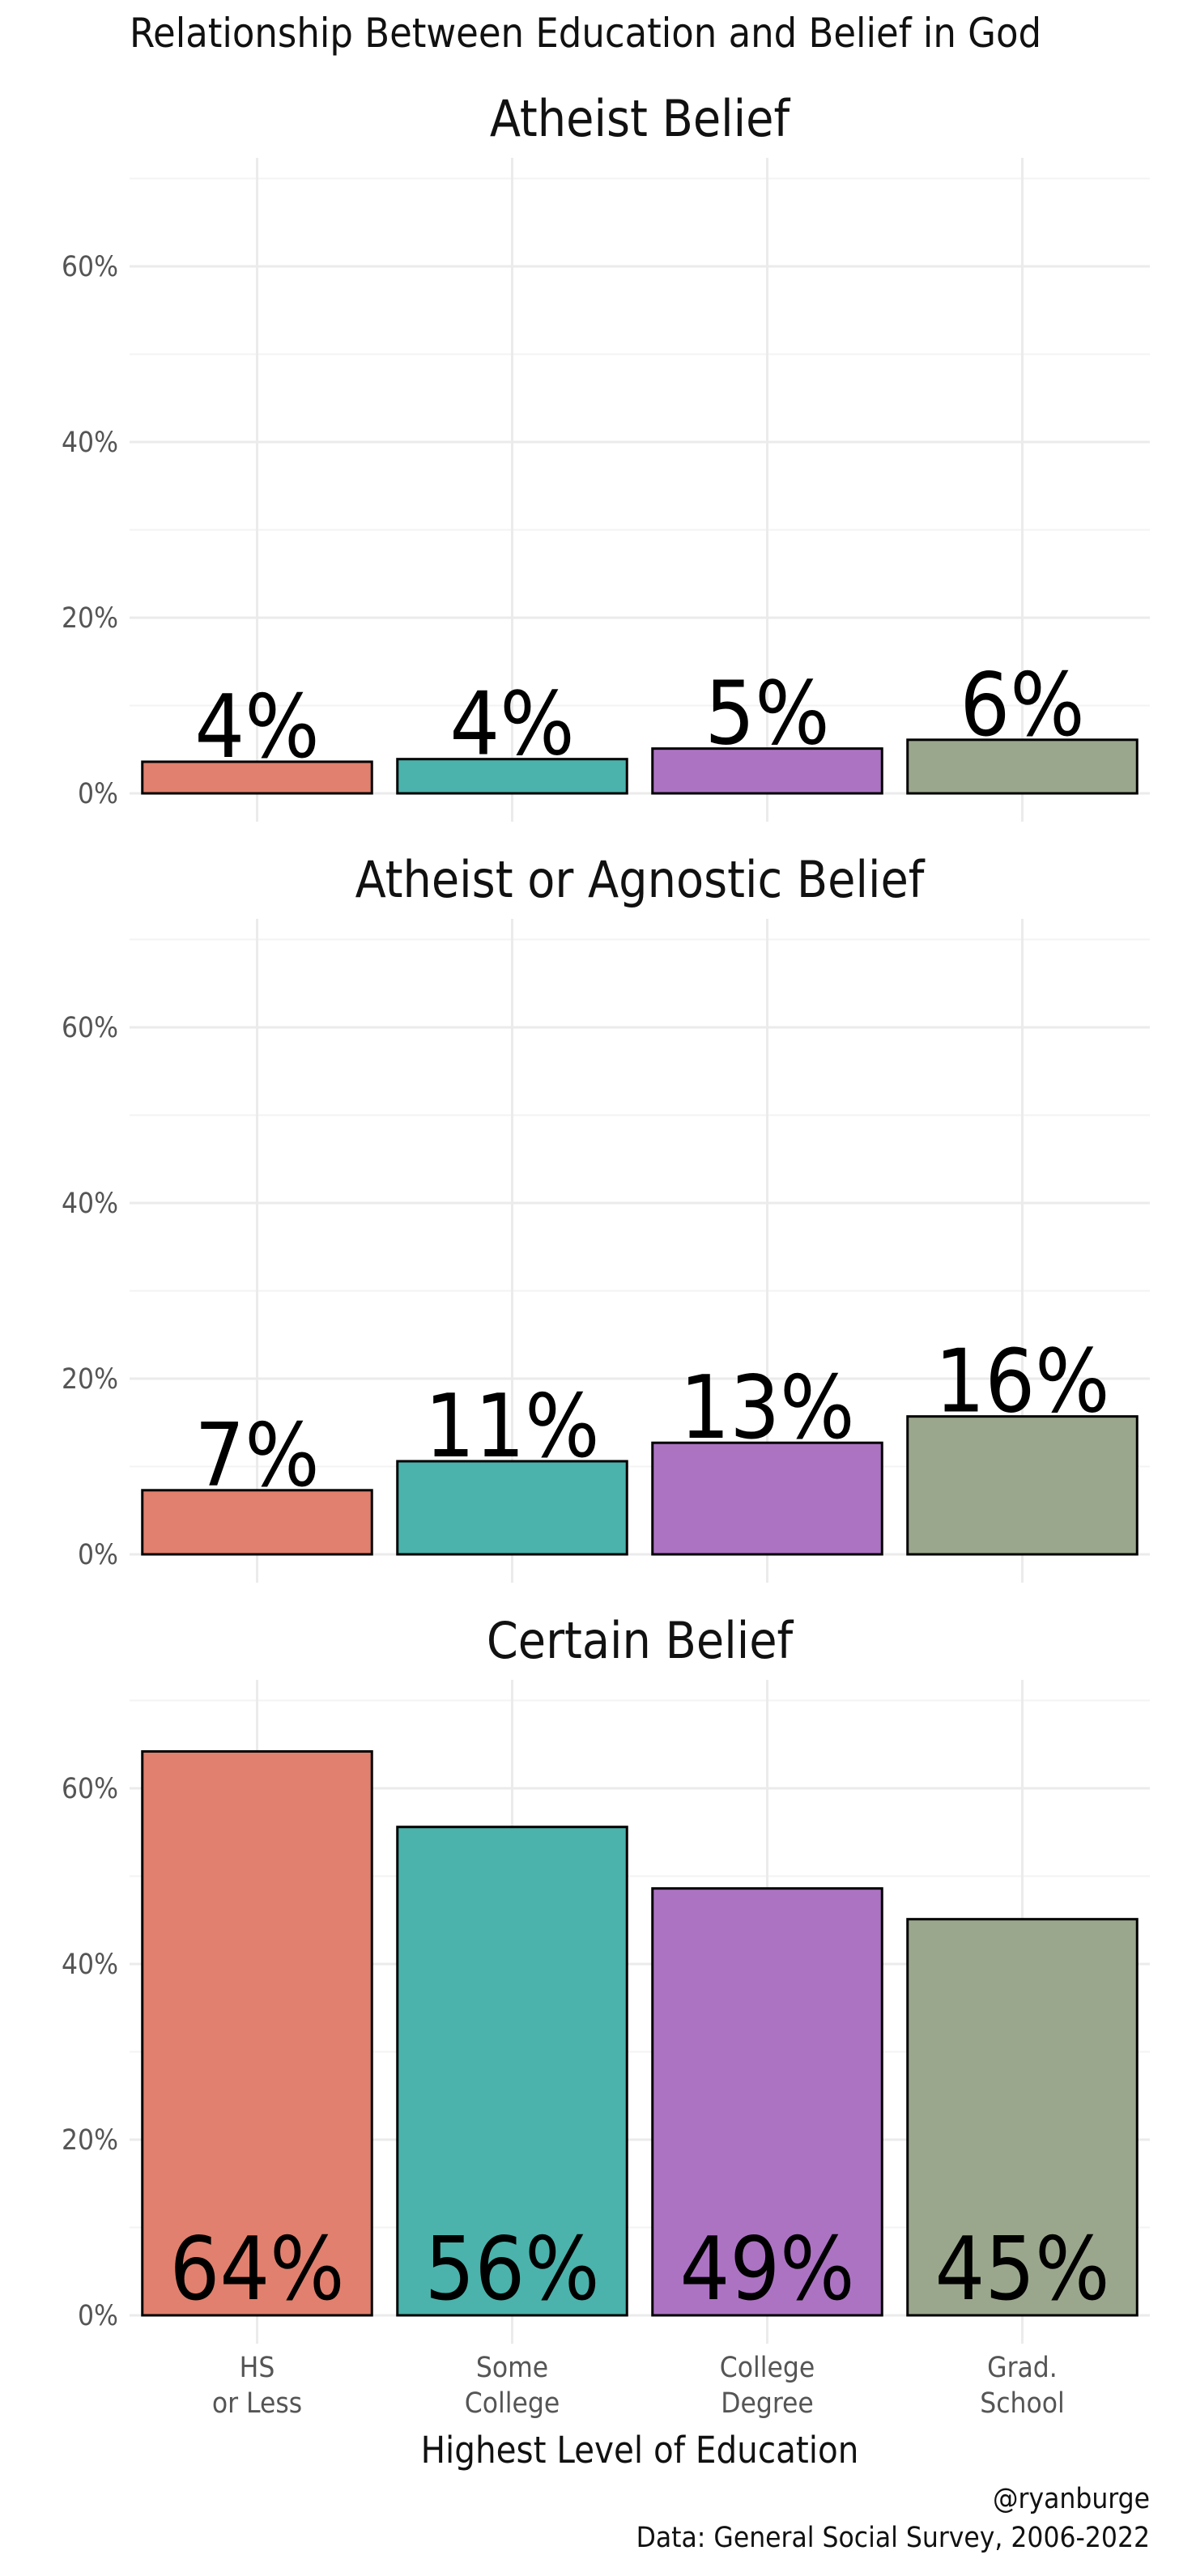 This screenshot has height=2576, width=1179. Describe the element at coordinates (257, 2270) in the screenshot. I see `bar-value-label: 64%` at that location.